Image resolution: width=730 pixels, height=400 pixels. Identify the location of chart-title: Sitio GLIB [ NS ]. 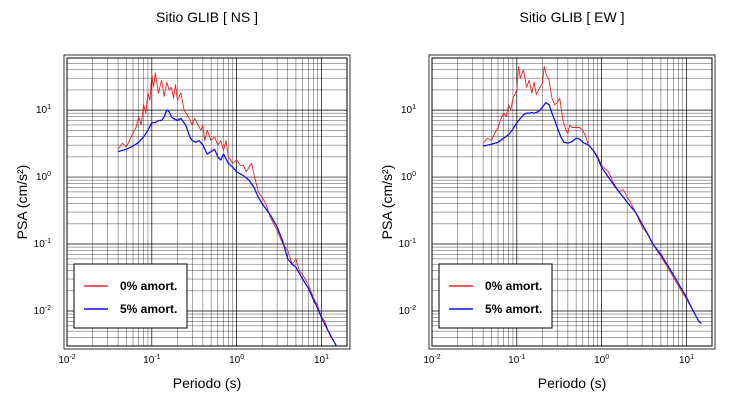
(207, 17).